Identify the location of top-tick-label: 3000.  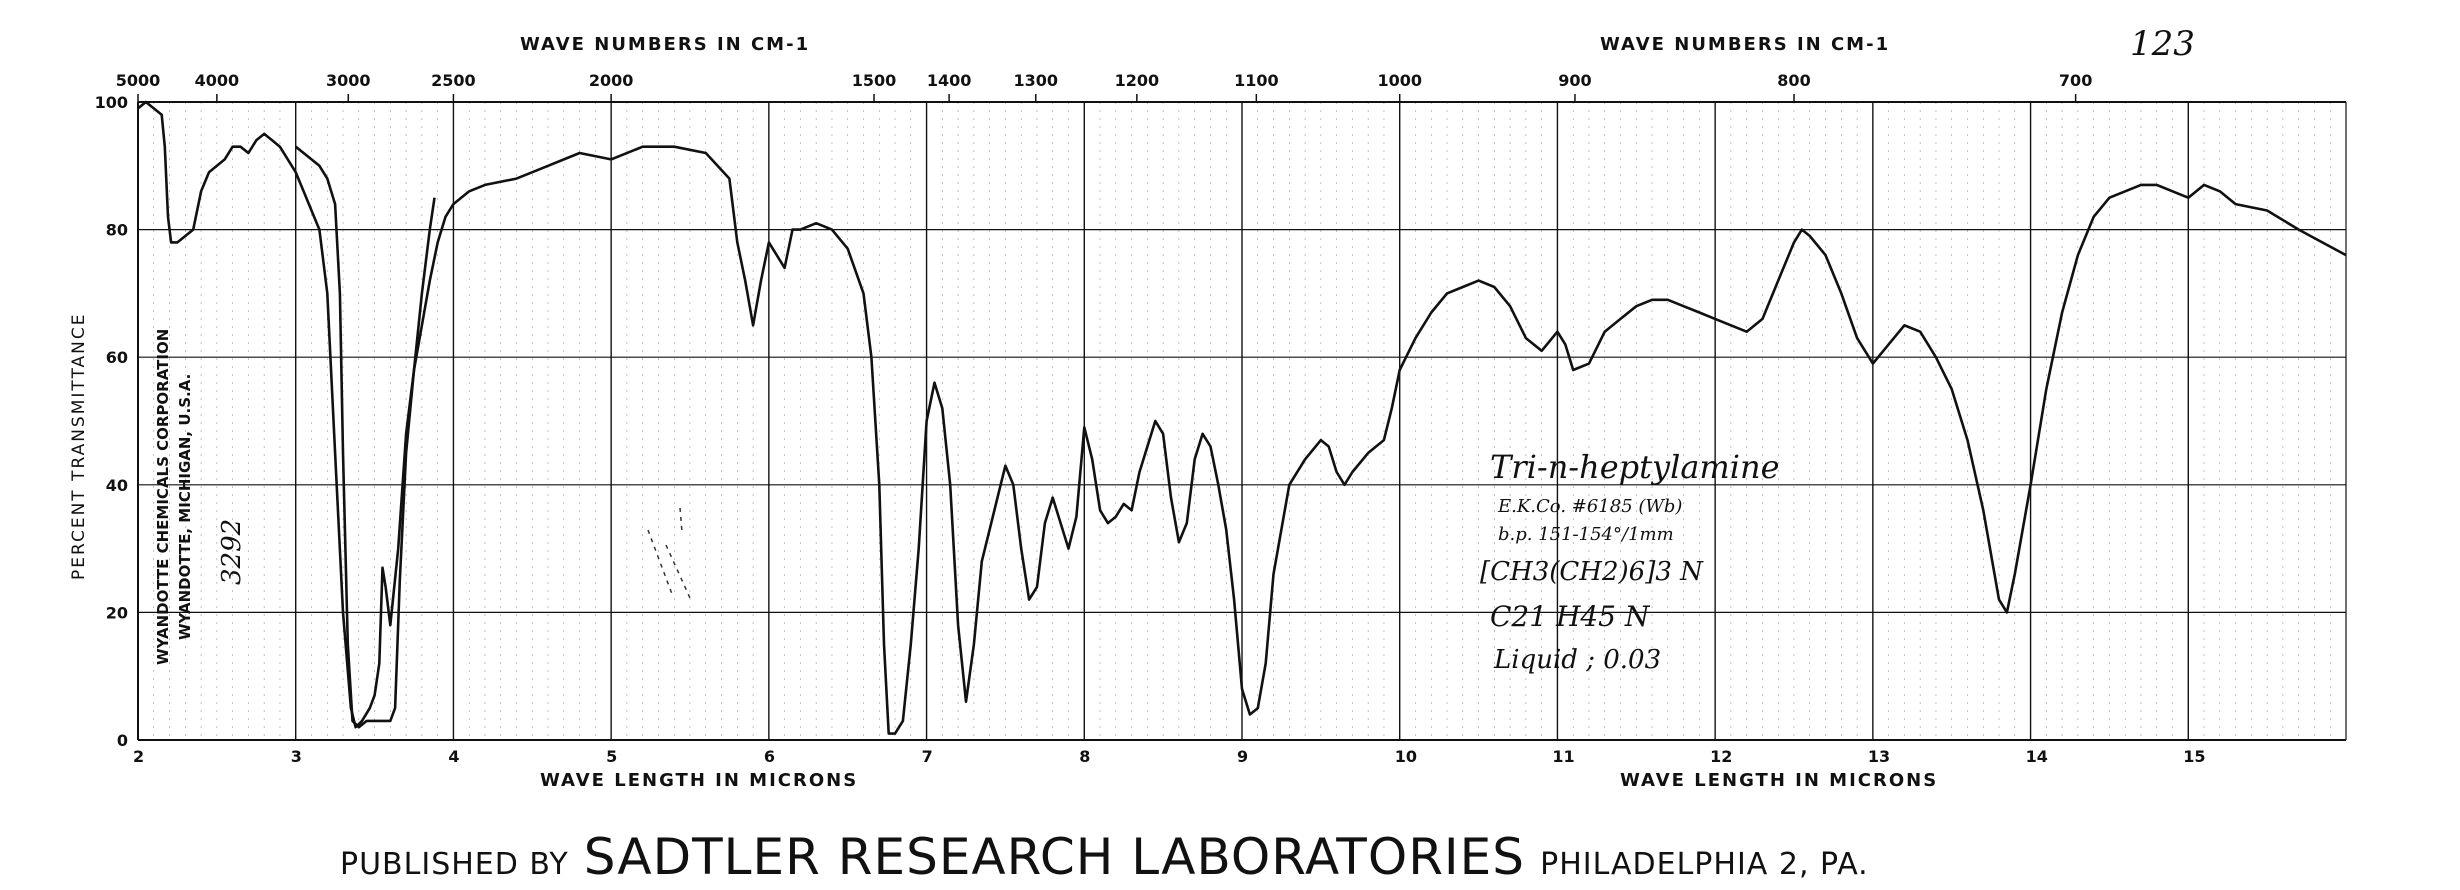
(348, 80).